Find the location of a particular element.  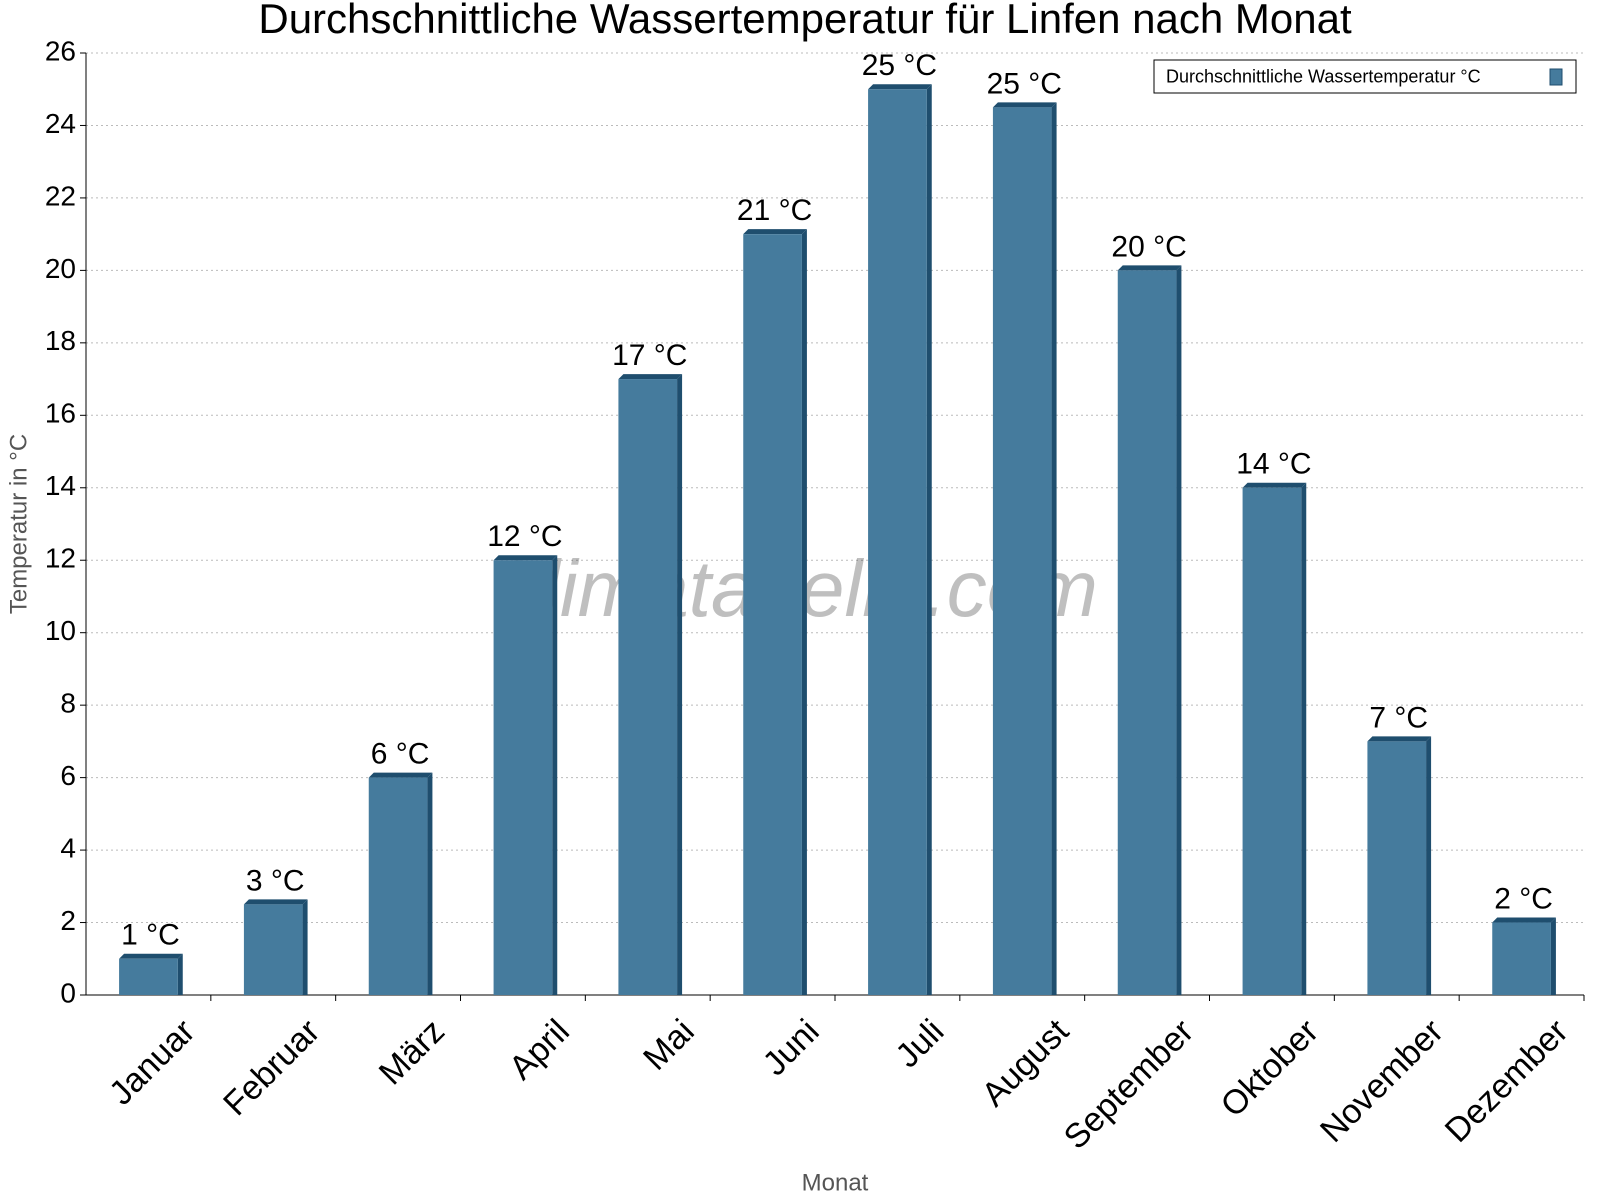

y-tick-label: 20 is located at coordinates (60, 268).